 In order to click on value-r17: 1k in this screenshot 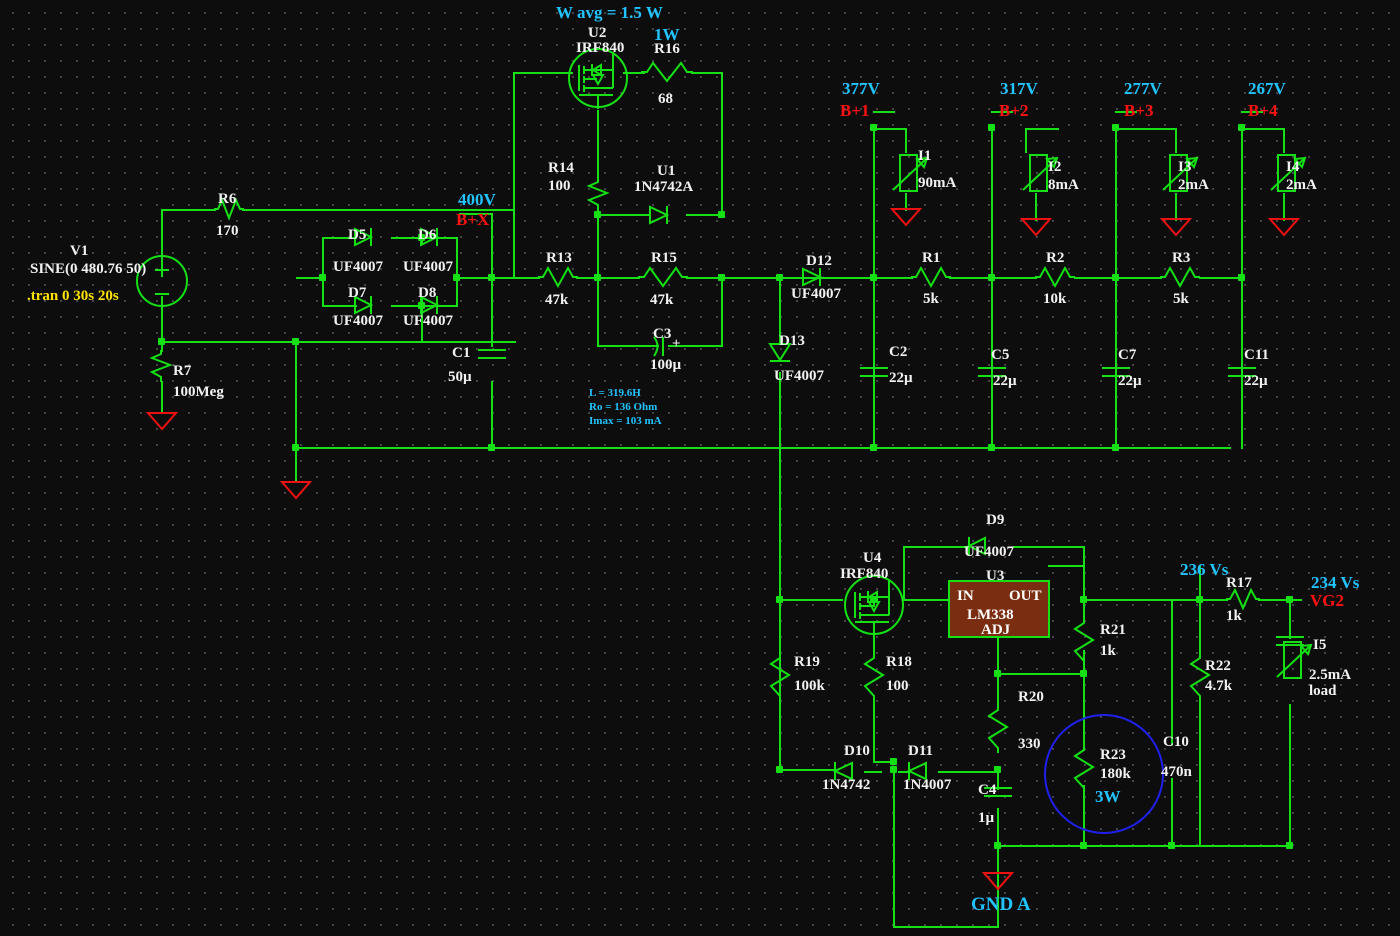, I will do `click(1234, 616)`.